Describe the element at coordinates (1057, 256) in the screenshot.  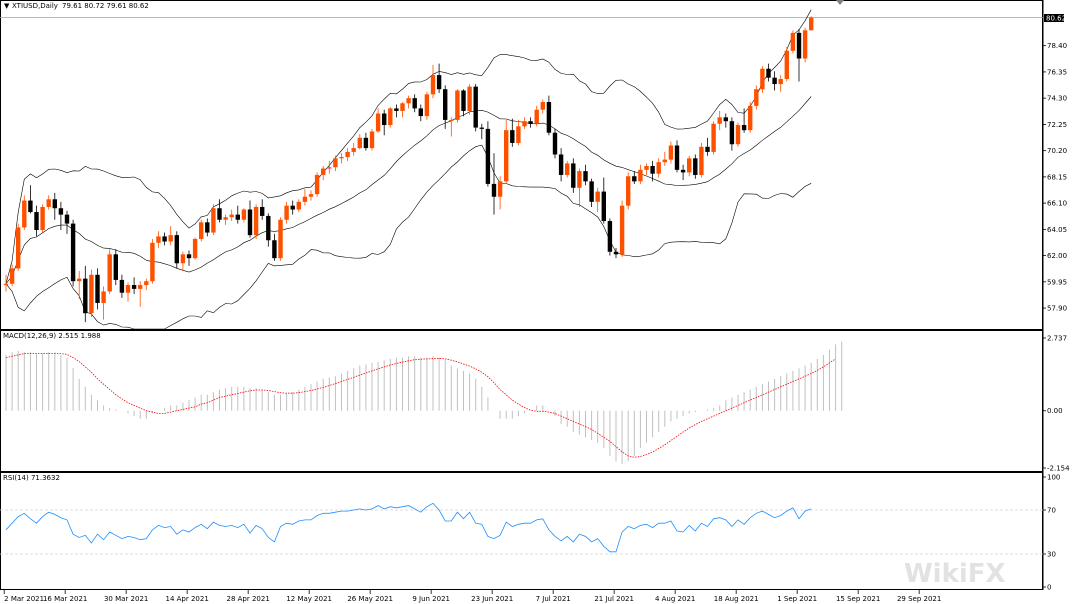
I see `price-tick-label: 62.00` at that location.